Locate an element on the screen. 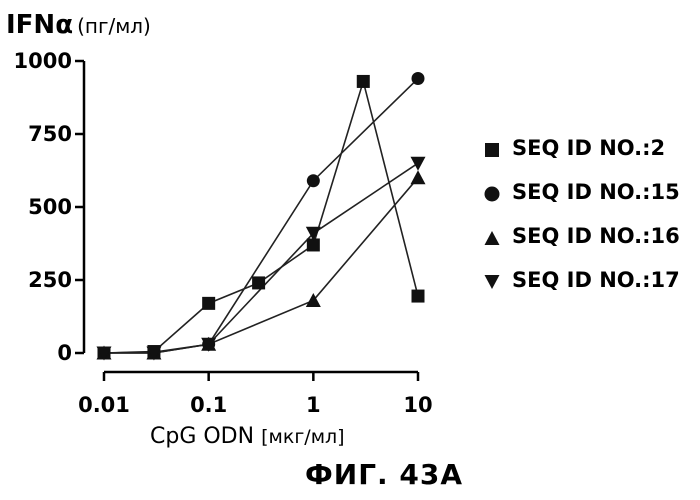 The height and width of the screenshot is (500, 700). x-axis-unit: [мкг/мл] is located at coordinates (303, 437).